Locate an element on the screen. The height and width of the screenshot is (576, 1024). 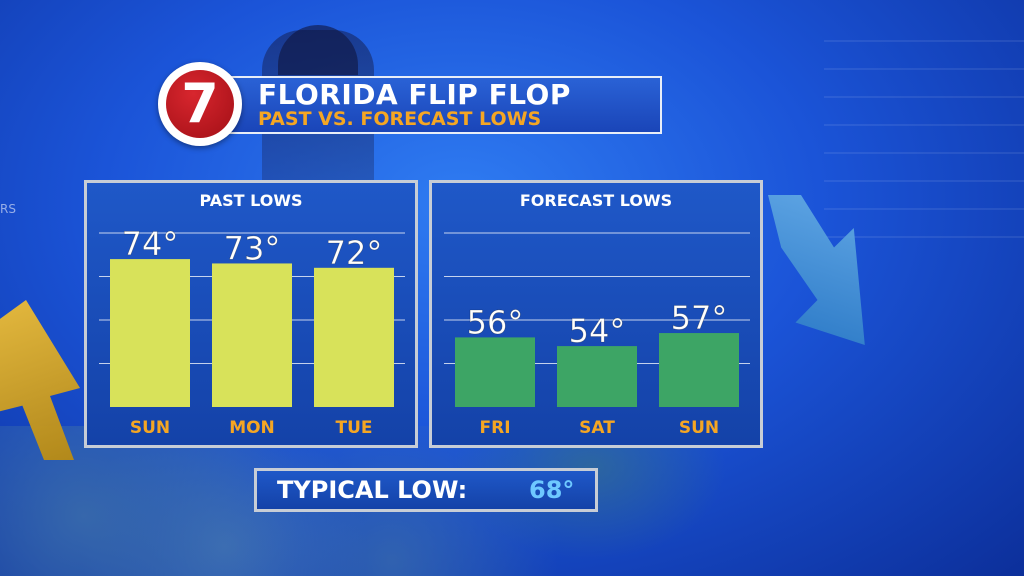
page-subtitle: PAST VS. FORECAST LOWS is located at coordinates (400, 119).